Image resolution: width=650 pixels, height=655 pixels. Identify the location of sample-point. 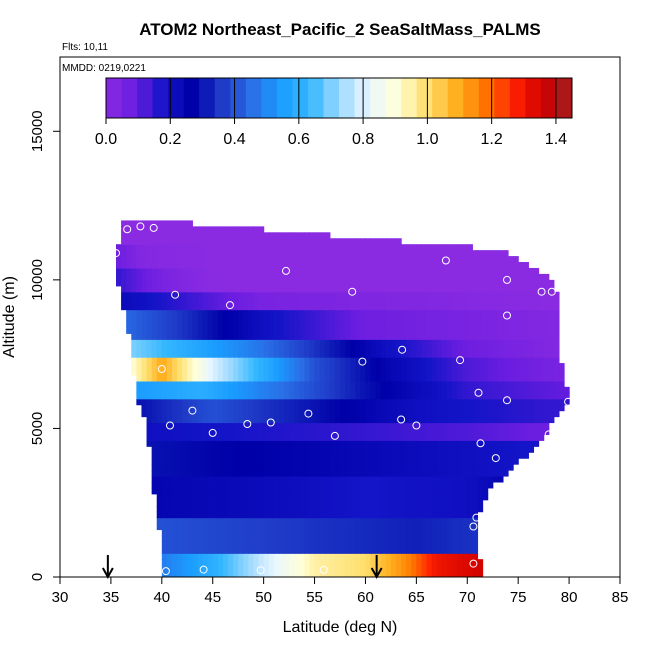
(495, 458).